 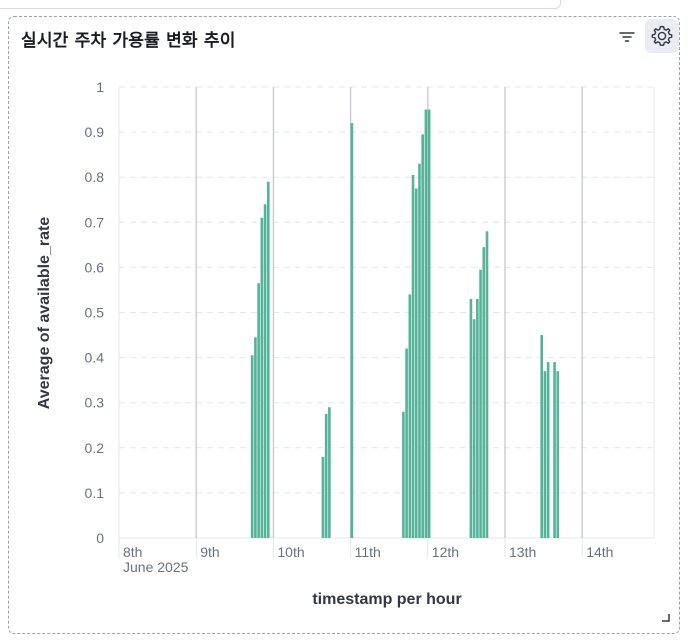 What do you see at coordinates (100, 87) in the screenshot?
I see `y-tick-label: 1` at bounding box center [100, 87].